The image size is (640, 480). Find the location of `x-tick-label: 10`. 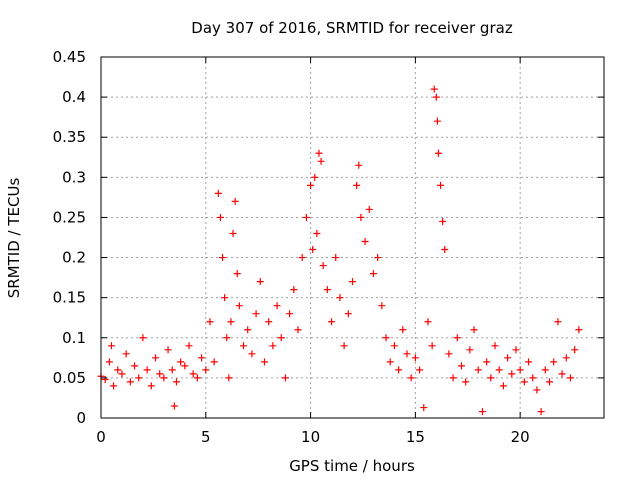

x-tick-label: 10 is located at coordinates (310, 437).